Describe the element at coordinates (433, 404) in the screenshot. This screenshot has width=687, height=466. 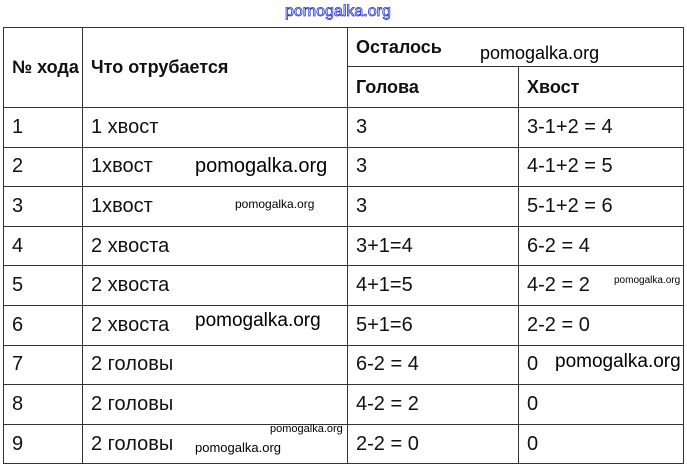
I see `head-cell: 4-2 = 2` at that location.